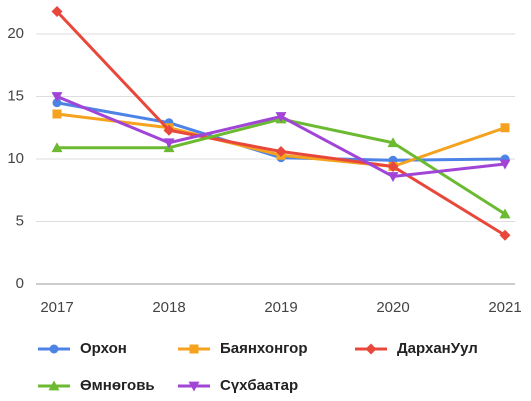  Describe the element at coordinates (20, 283) in the screenshot. I see `y-tick-label: 0` at that location.